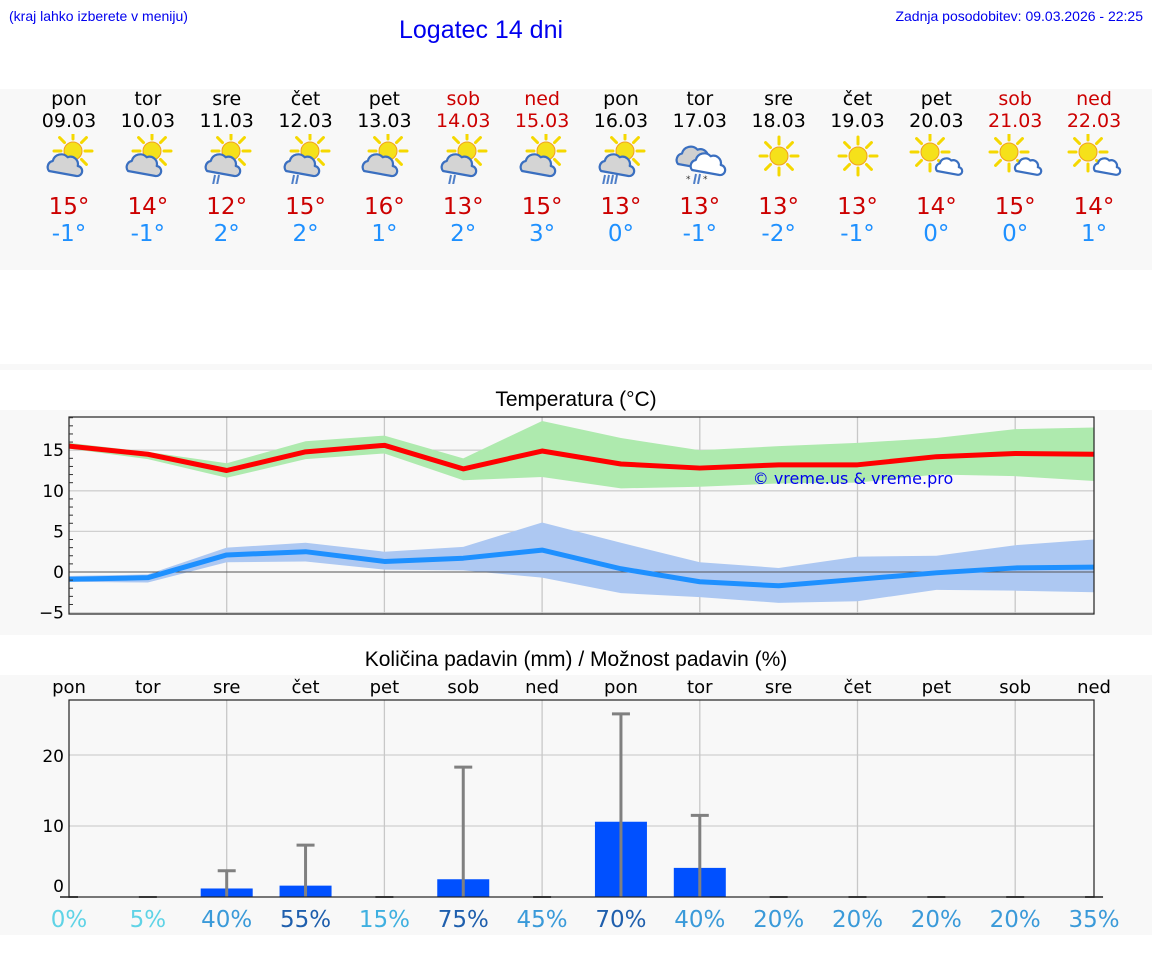 This screenshot has width=1152, height=975. I want to click on day-column: čet 19.03 13° -1°, so click(858, 168).